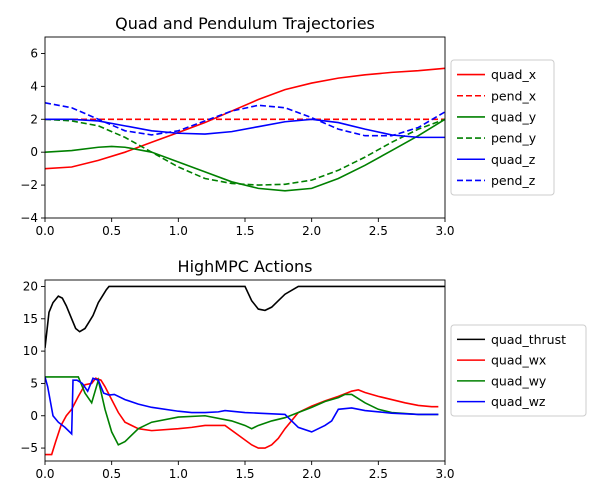 The height and width of the screenshot is (504, 600). Describe the element at coordinates (513, 95) in the screenshot. I see `legend-label: pend_x` at that location.